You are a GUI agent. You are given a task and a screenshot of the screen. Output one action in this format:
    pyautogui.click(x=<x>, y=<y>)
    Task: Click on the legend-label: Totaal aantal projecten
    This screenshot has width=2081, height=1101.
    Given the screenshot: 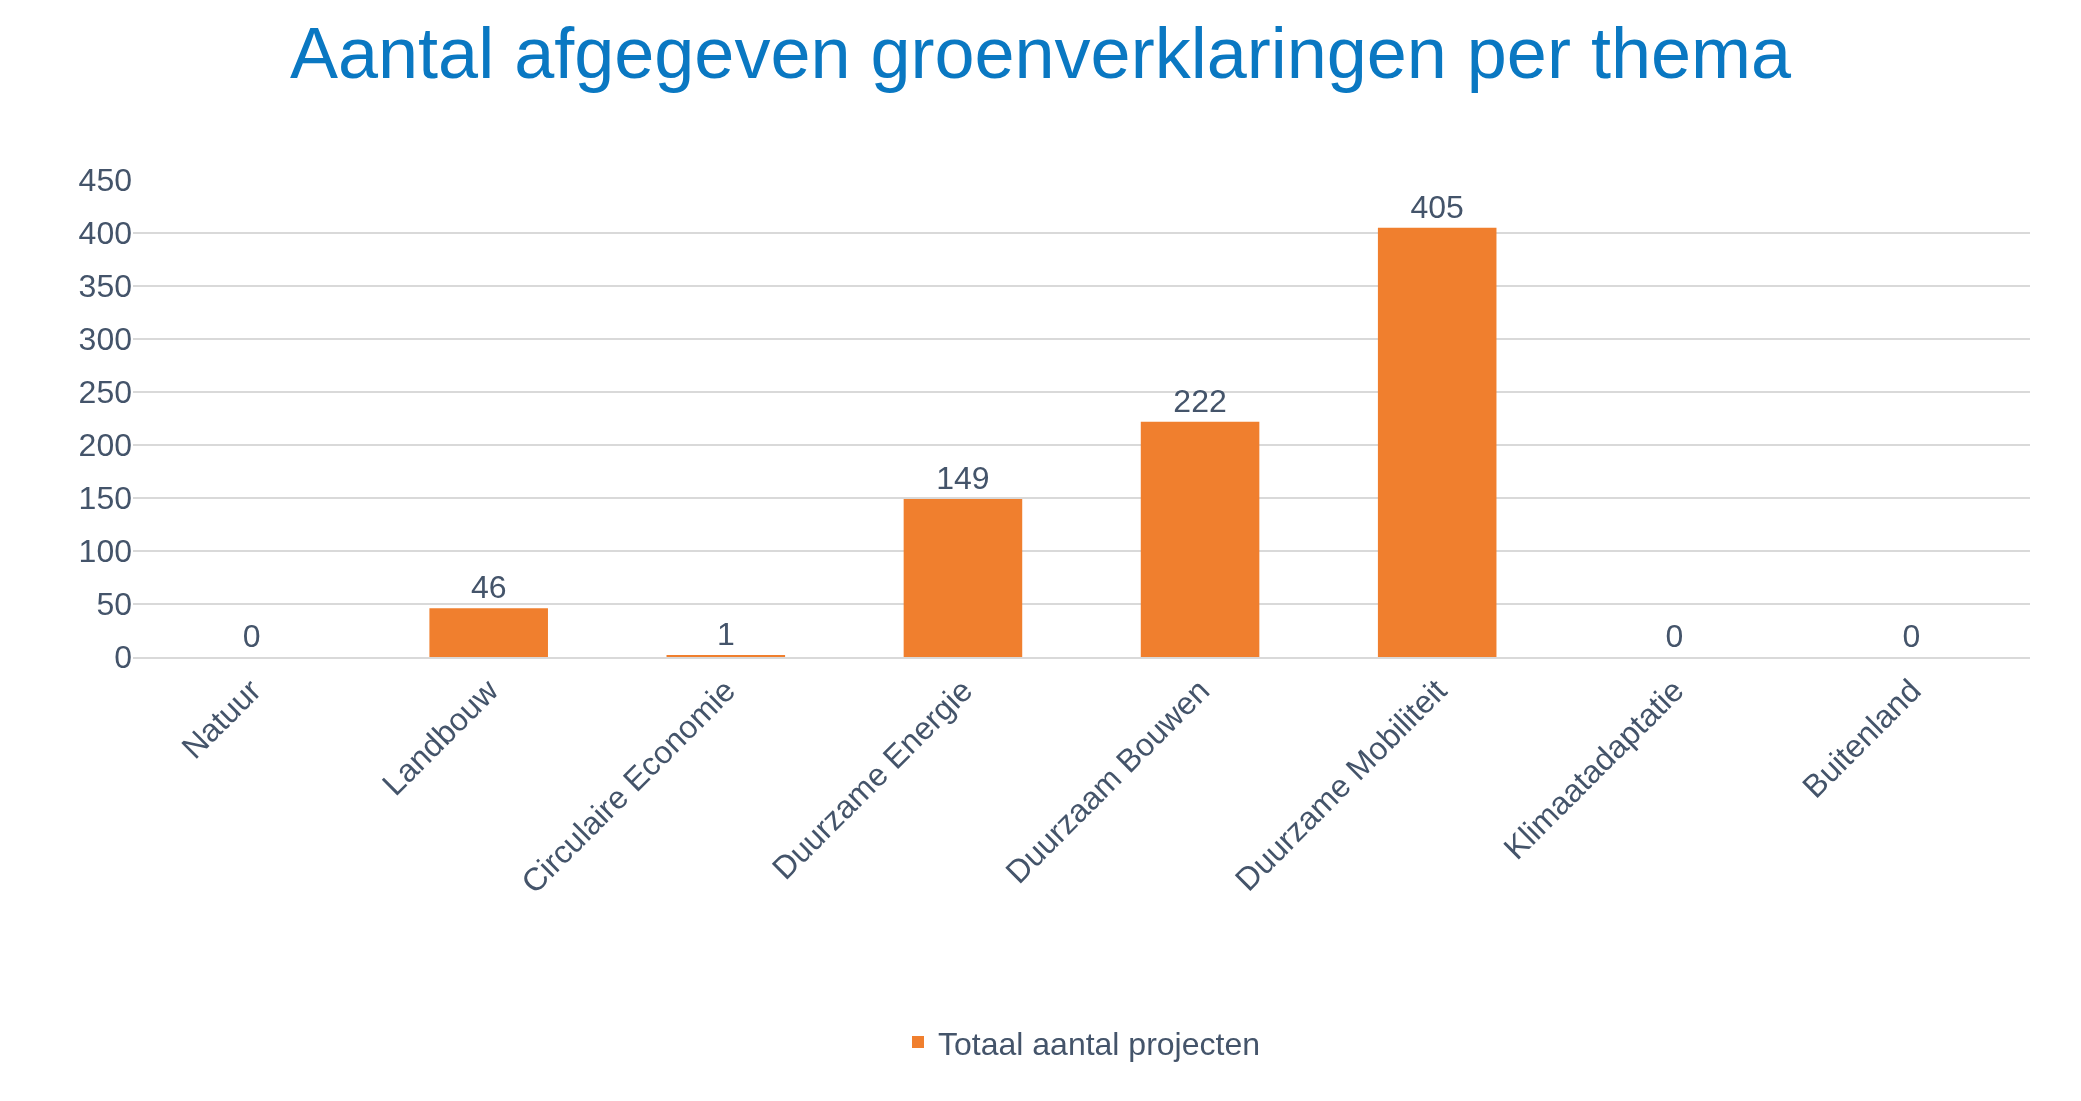 What is the action you would take?
    pyautogui.click(x=1099, y=1043)
    